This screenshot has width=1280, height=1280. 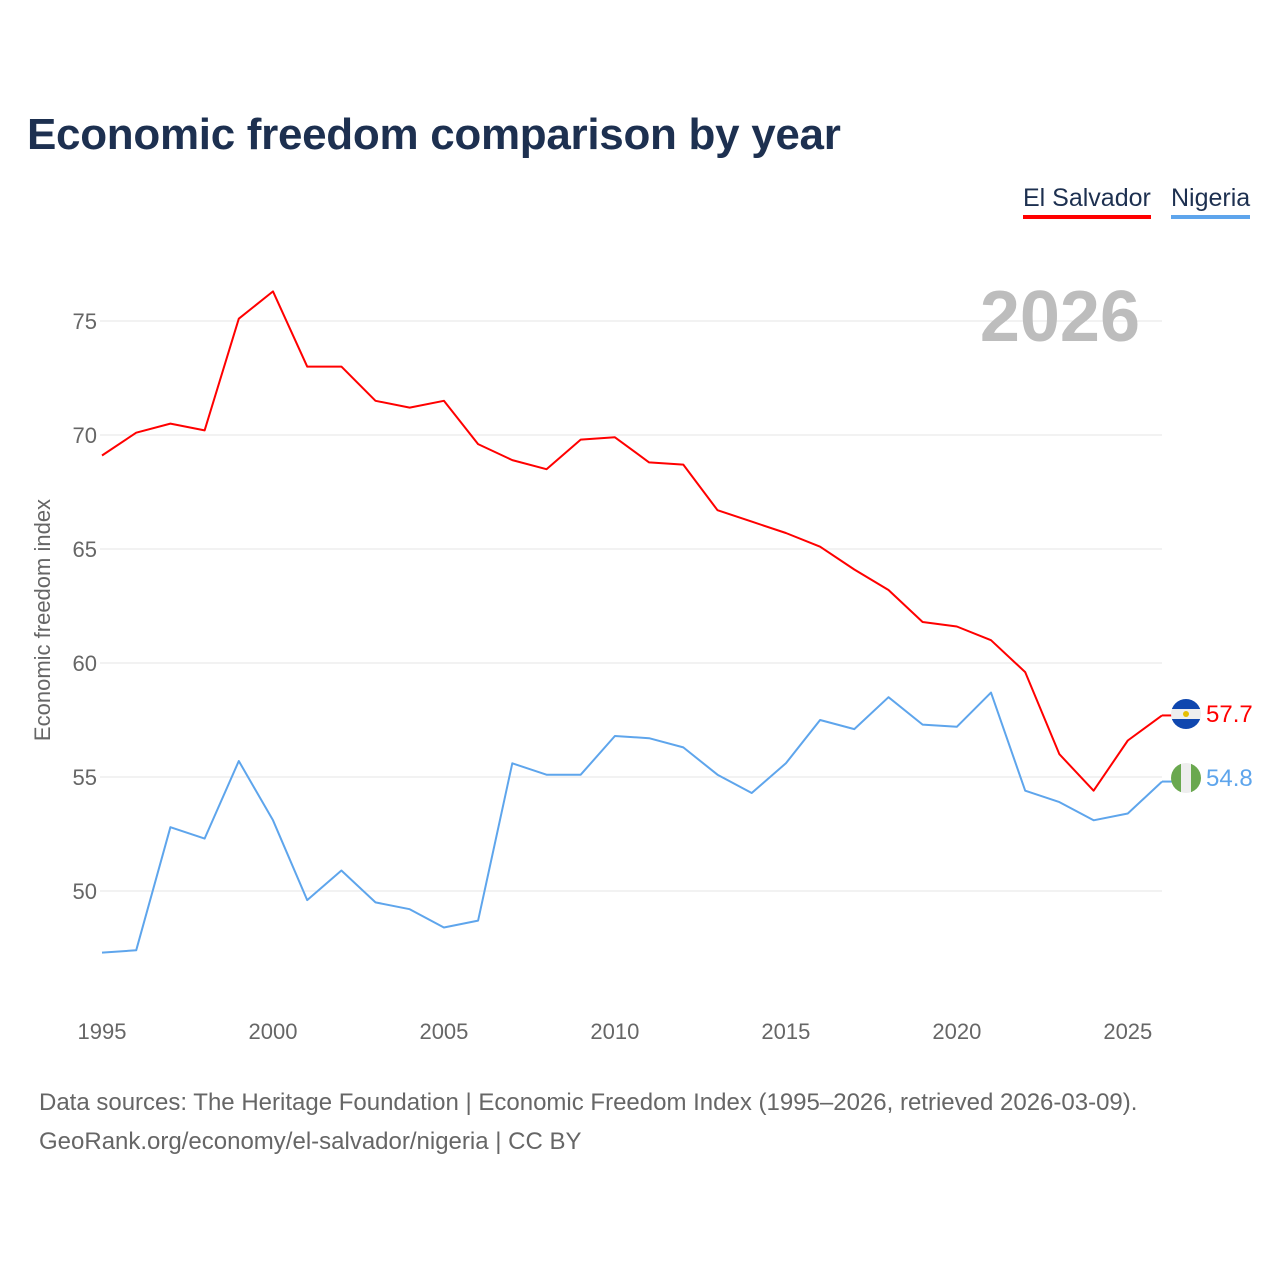 I want to click on y-axis-label: Economic freedom index, so click(x=42, y=620).